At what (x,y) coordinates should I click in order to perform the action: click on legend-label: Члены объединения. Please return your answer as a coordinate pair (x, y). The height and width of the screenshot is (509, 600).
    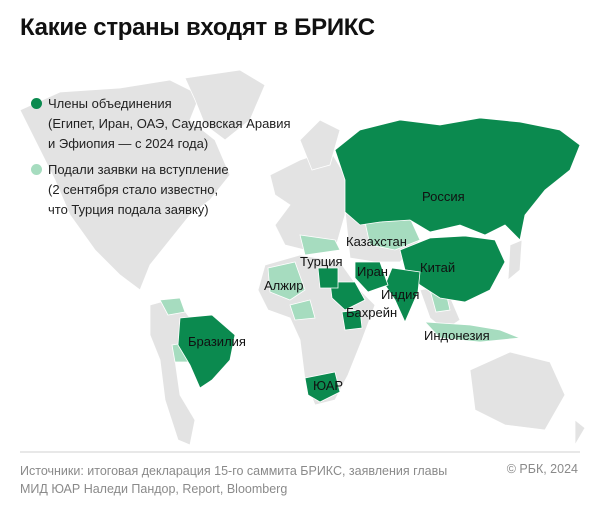
    Looking at the image, I should click on (110, 103).